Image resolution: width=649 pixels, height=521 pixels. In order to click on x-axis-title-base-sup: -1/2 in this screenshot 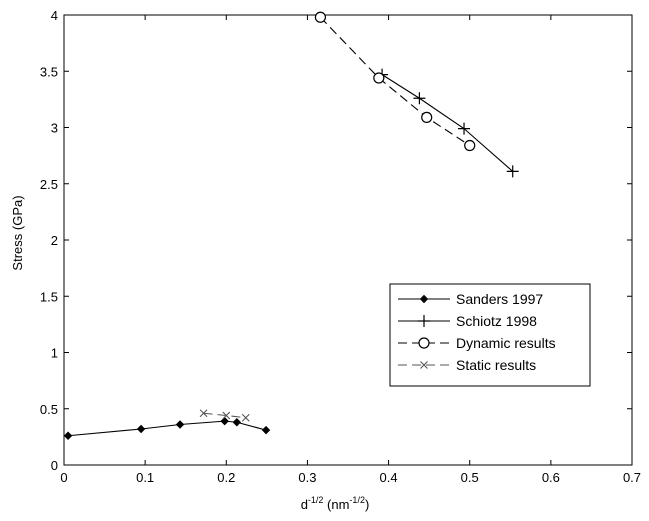, I will do `click(316, 500)`.